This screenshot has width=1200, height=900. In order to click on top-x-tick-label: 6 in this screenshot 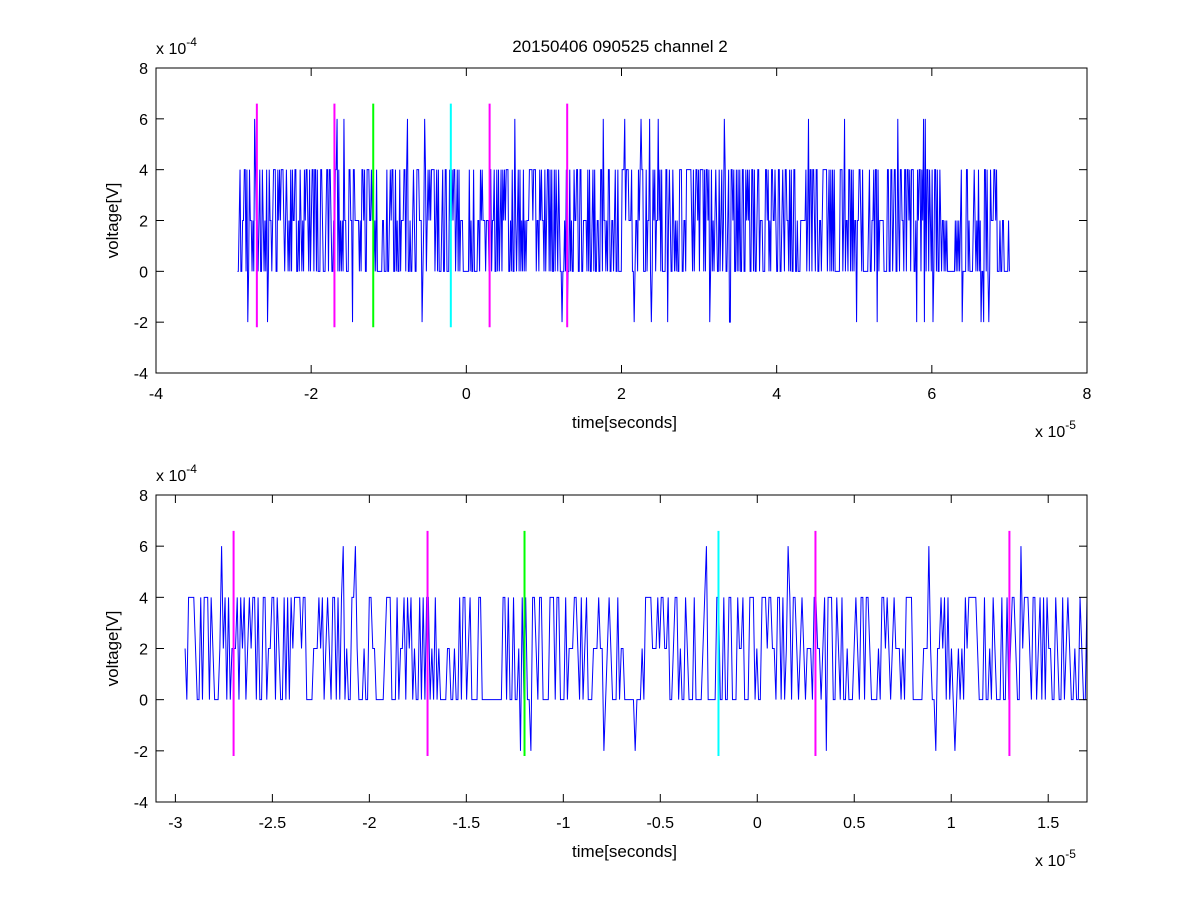, I will do `click(931, 394)`.